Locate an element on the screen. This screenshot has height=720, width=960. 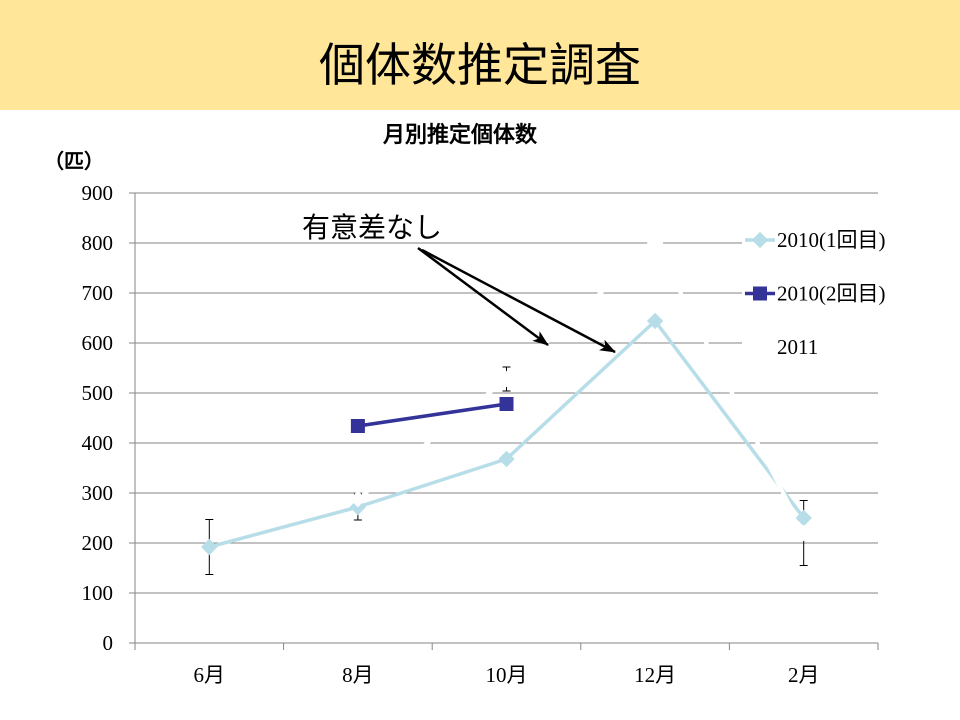
slide-title: 個体数推定調査 is located at coordinates (480, 65).